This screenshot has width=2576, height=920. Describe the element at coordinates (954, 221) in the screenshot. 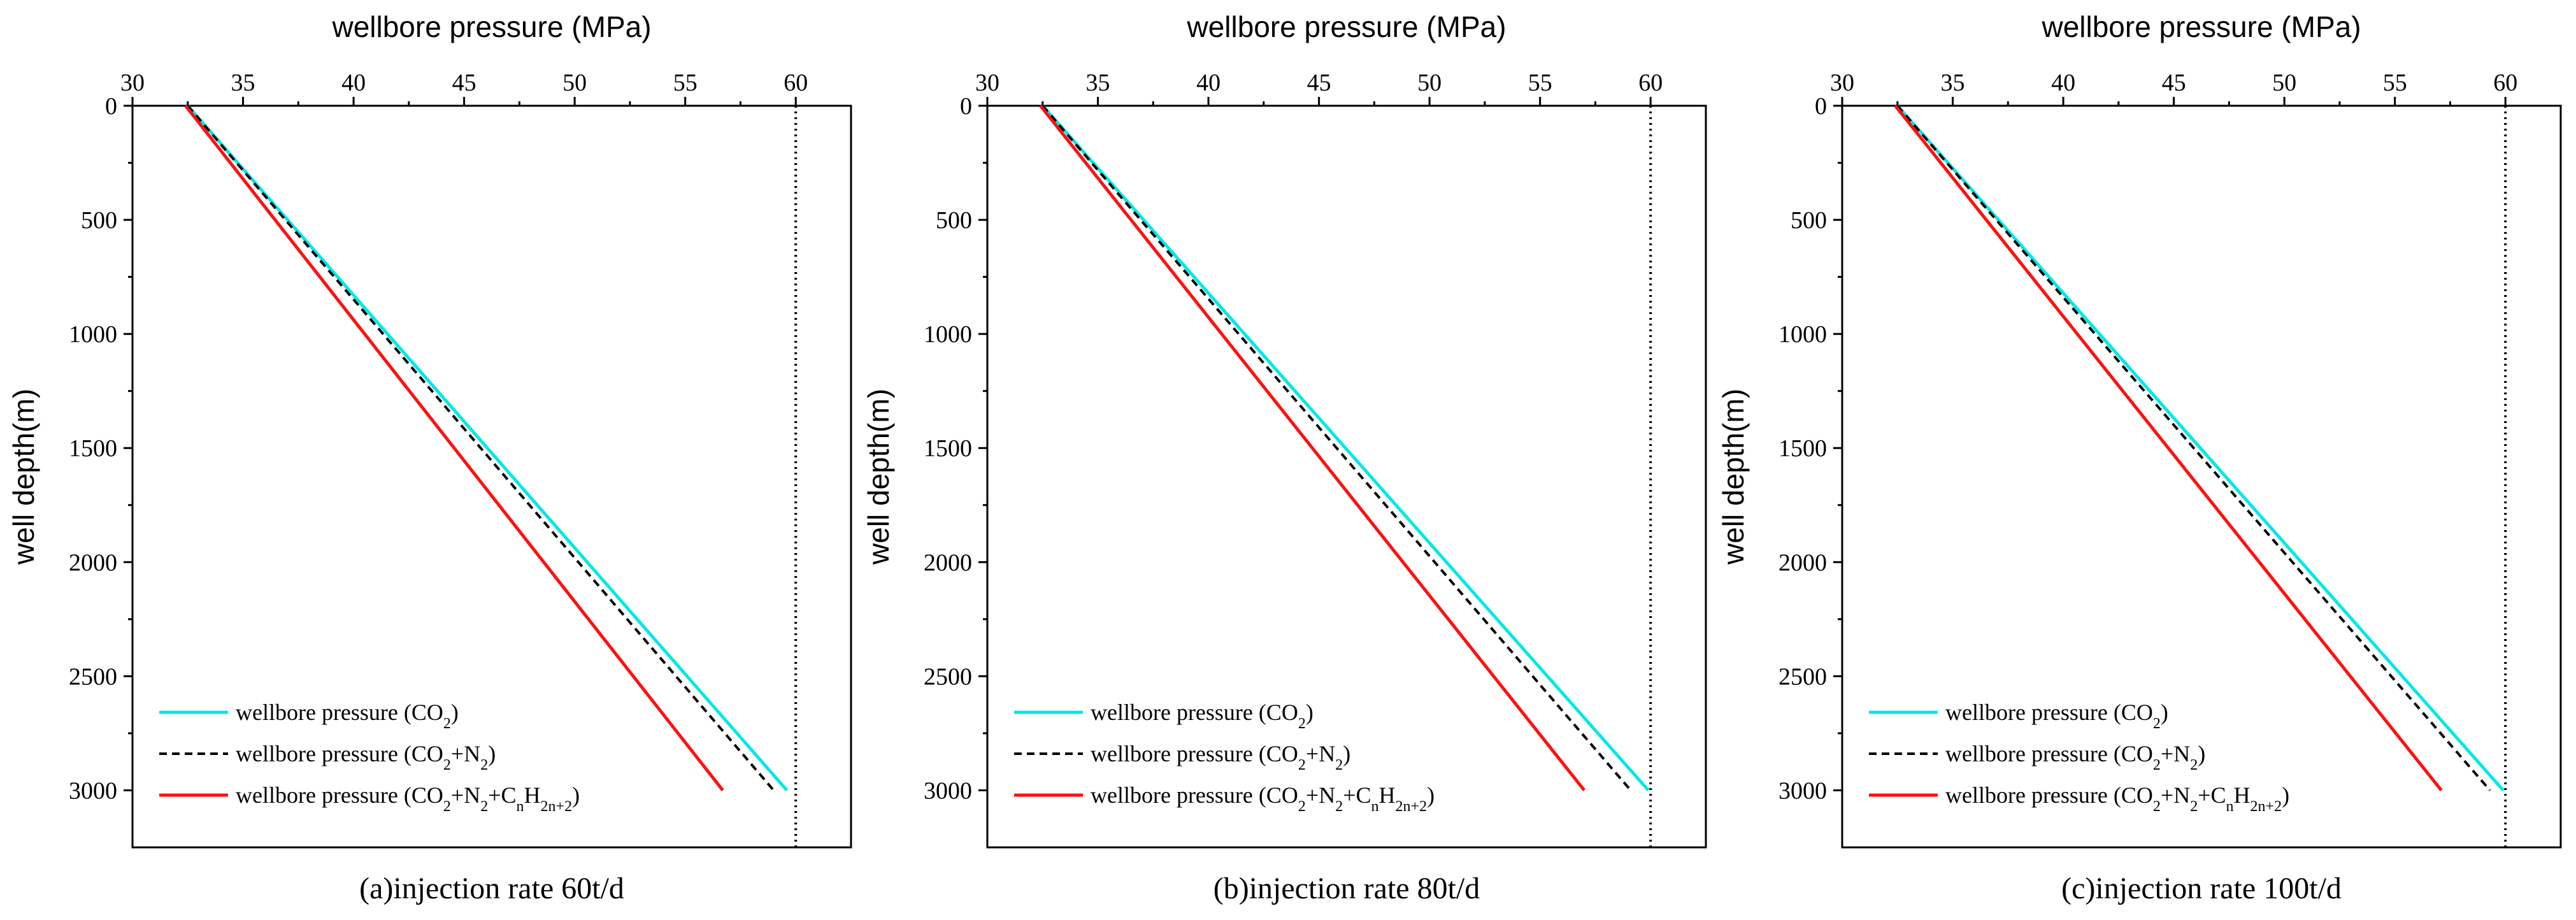

I see `y-tick-label: 500` at that location.